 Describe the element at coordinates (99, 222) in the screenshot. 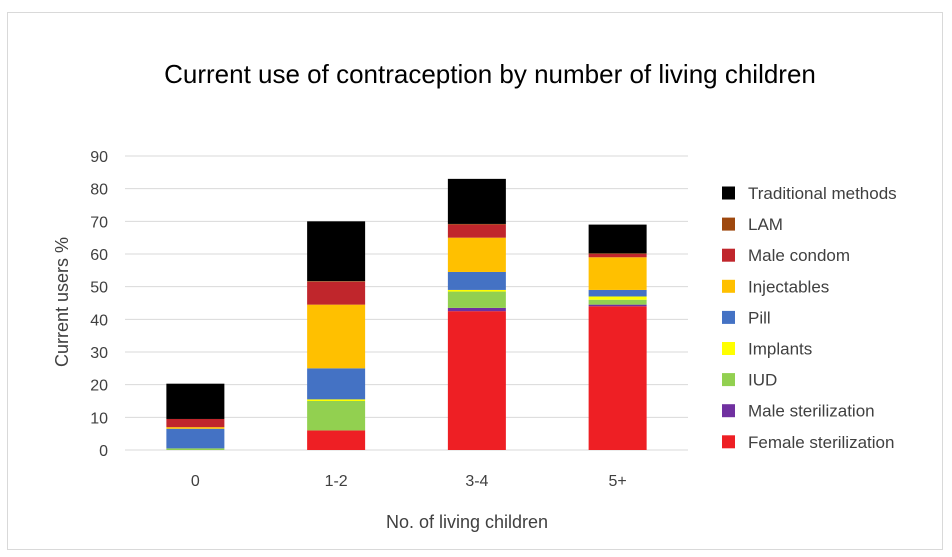

I see `y-tick-label: 70` at that location.